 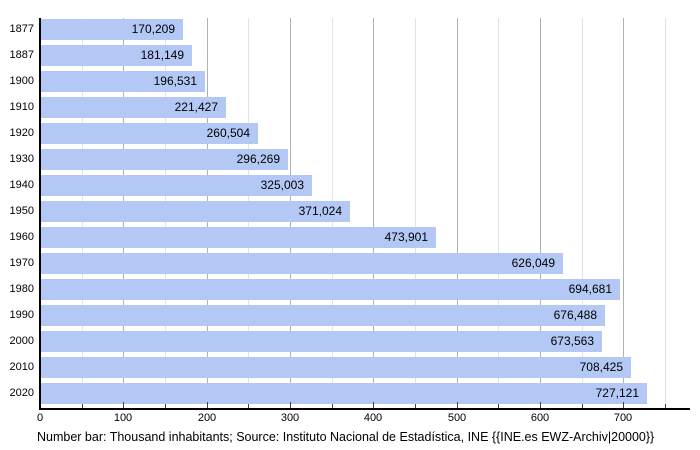 What do you see at coordinates (40, 418) in the screenshot?
I see `x-axis-tick-label: 0` at bounding box center [40, 418].